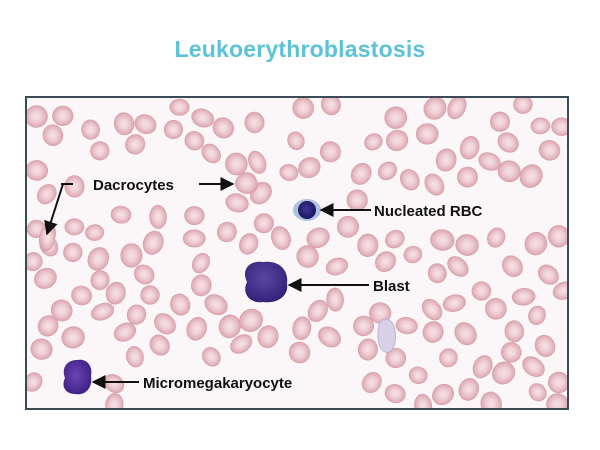  What do you see at coordinates (266, 282) in the screenshot?
I see `blast-cell` at bounding box center [266, 282].